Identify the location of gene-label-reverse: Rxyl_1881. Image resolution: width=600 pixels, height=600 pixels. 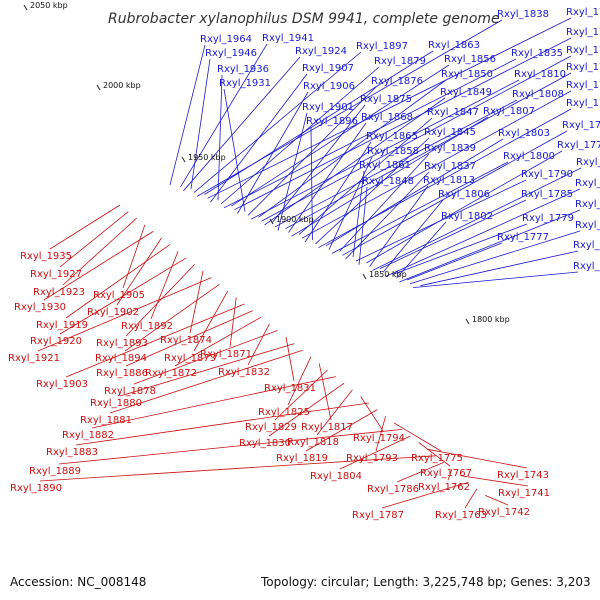
(106, 420).